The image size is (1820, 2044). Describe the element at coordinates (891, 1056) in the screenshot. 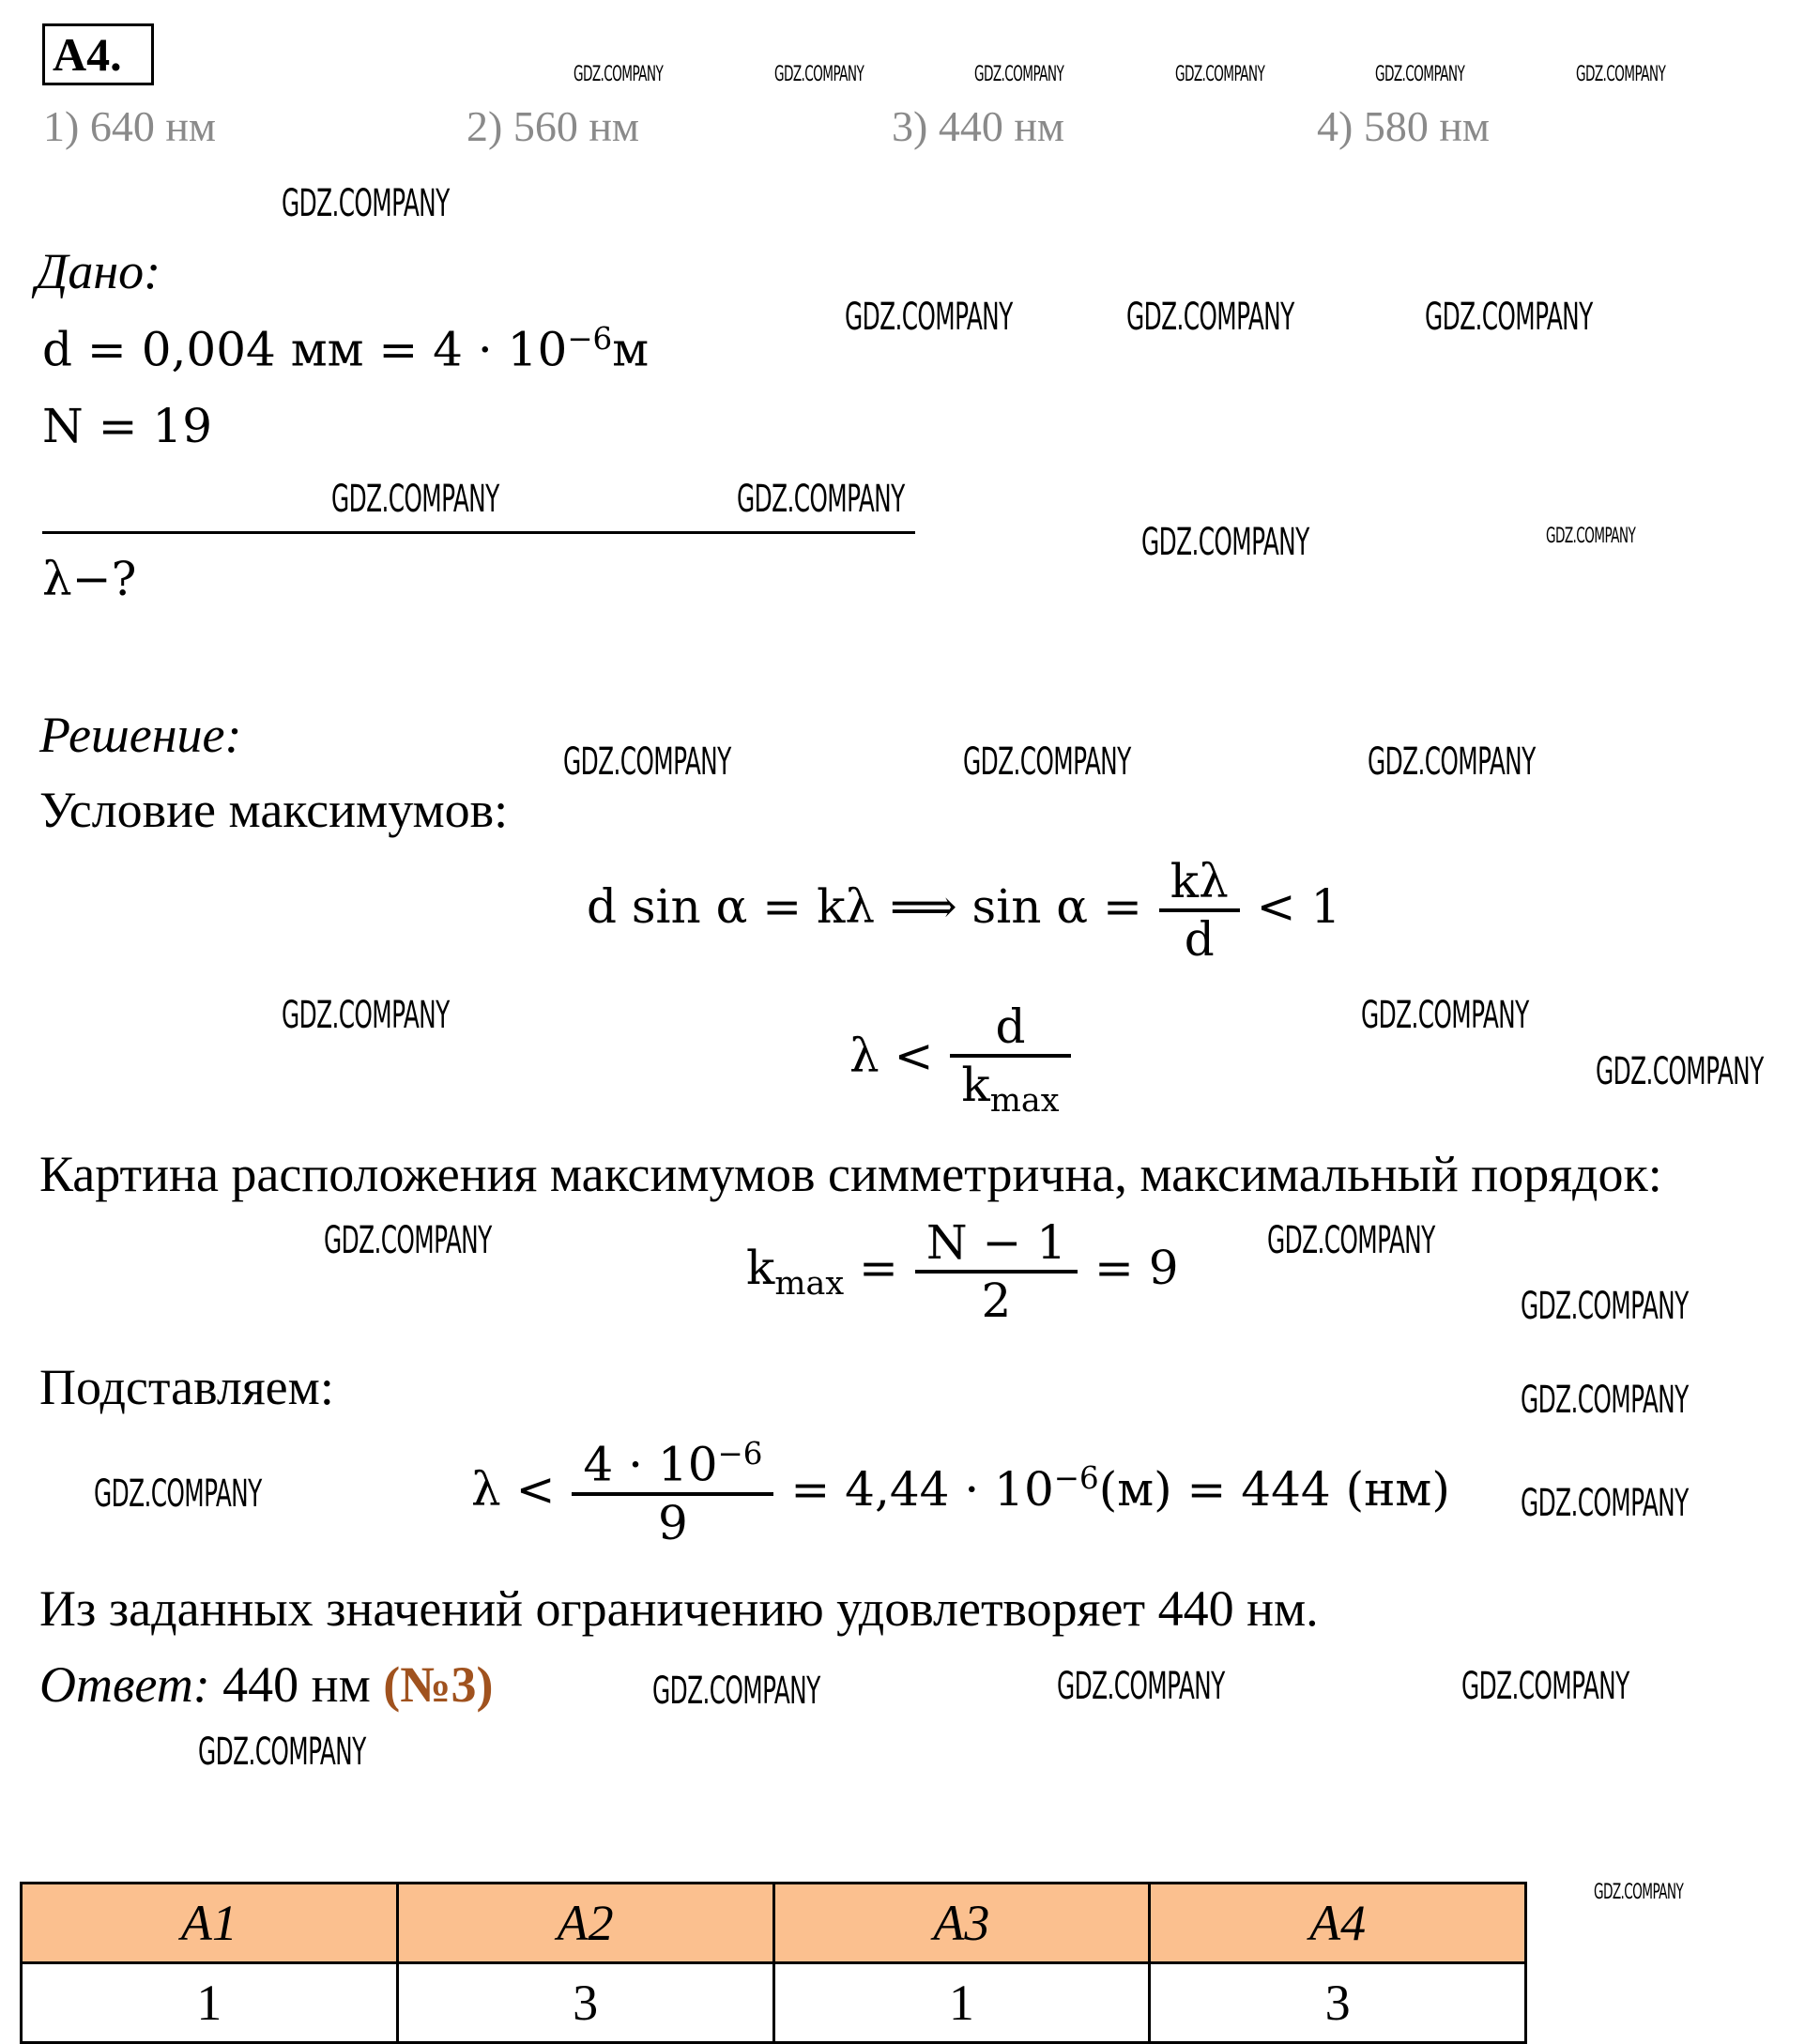

I see `eq2-left: λ <` at that location.